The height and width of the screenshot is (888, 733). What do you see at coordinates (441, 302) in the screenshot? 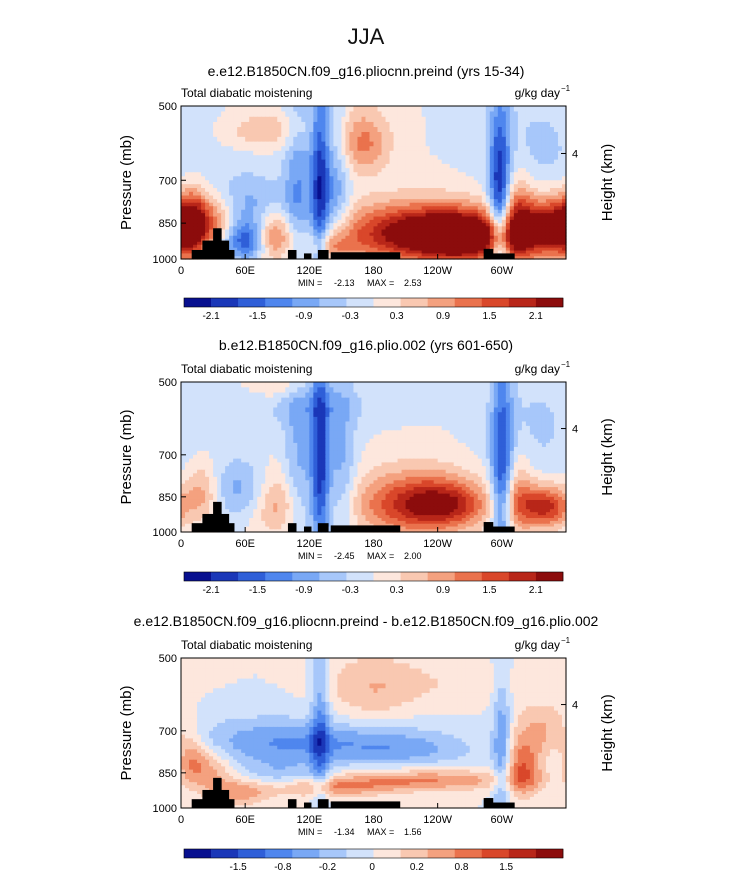
I see `colorbar-swatch` at bounding box center [441, 302].